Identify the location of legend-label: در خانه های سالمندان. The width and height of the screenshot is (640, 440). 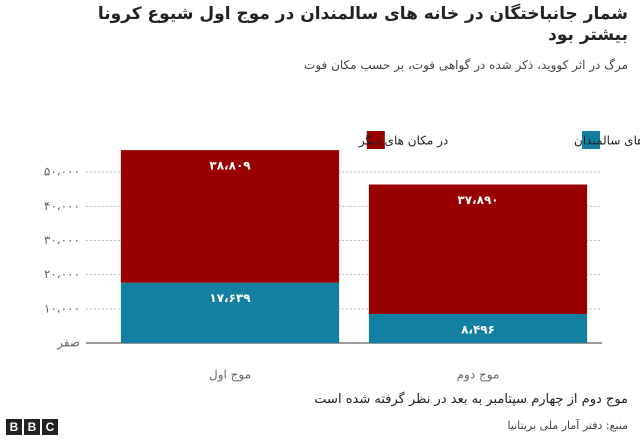
(607, 141).